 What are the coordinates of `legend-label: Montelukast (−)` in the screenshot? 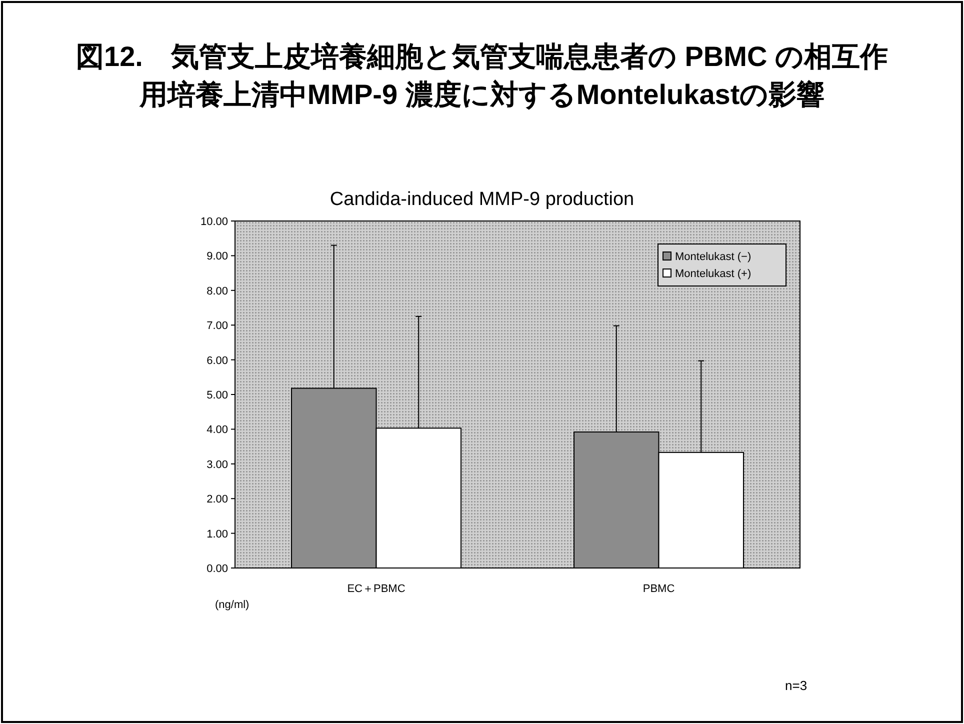 It's located at (713, 257).